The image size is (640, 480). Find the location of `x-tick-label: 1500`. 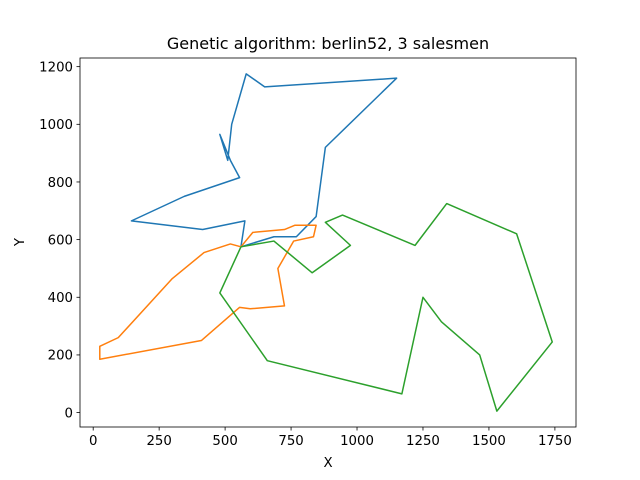

x-tick-label: 1500 is located at coordinates (489, 441).